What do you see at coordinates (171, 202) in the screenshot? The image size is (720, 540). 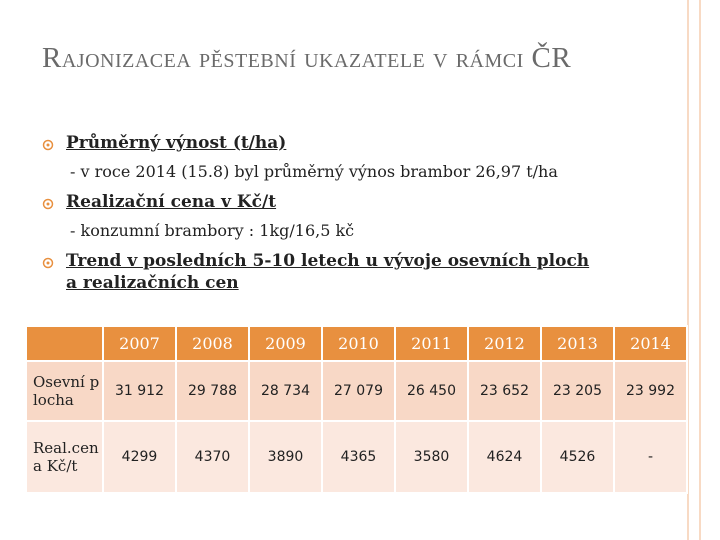 I see `bullet-heading: Realizační cena v Kč/t` at bounding box center [171, 202].